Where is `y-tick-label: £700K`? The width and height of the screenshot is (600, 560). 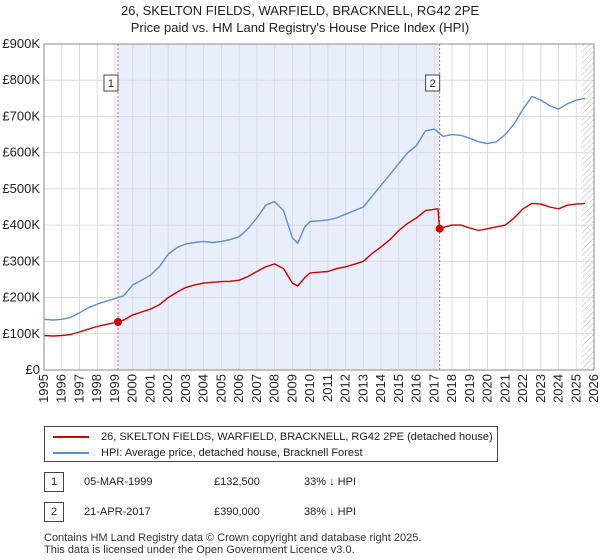
y-tick-label: £700K is located at coordinates (21, 115).